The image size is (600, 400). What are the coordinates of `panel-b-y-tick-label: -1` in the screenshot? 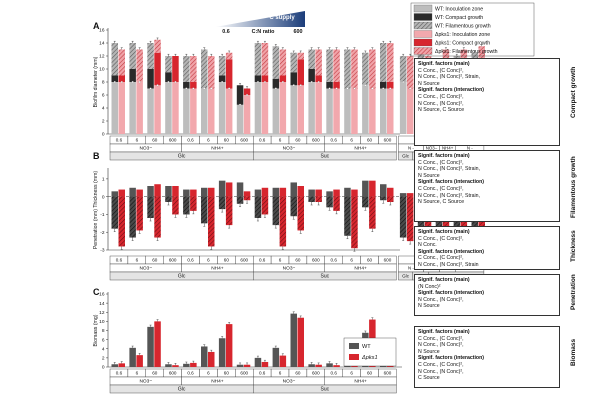 It's located at (102, 215).